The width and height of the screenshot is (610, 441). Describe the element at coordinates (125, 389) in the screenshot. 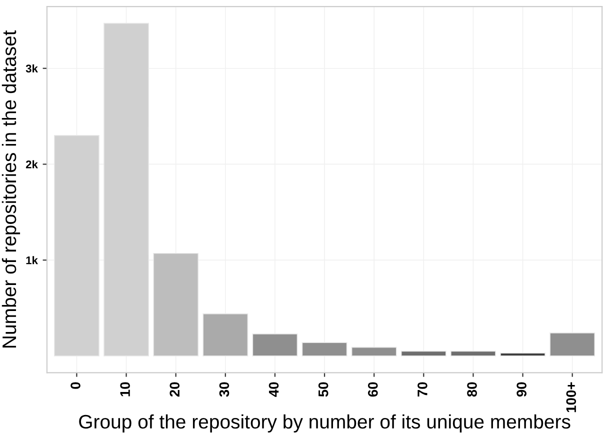

I see `x-tick-label: 10` at that location.